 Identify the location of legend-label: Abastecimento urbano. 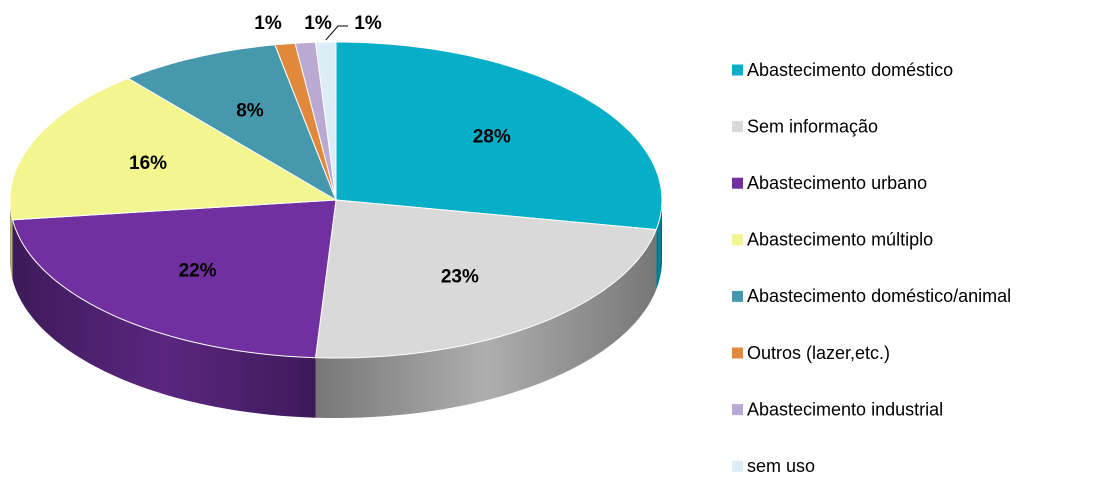
(837, 183).